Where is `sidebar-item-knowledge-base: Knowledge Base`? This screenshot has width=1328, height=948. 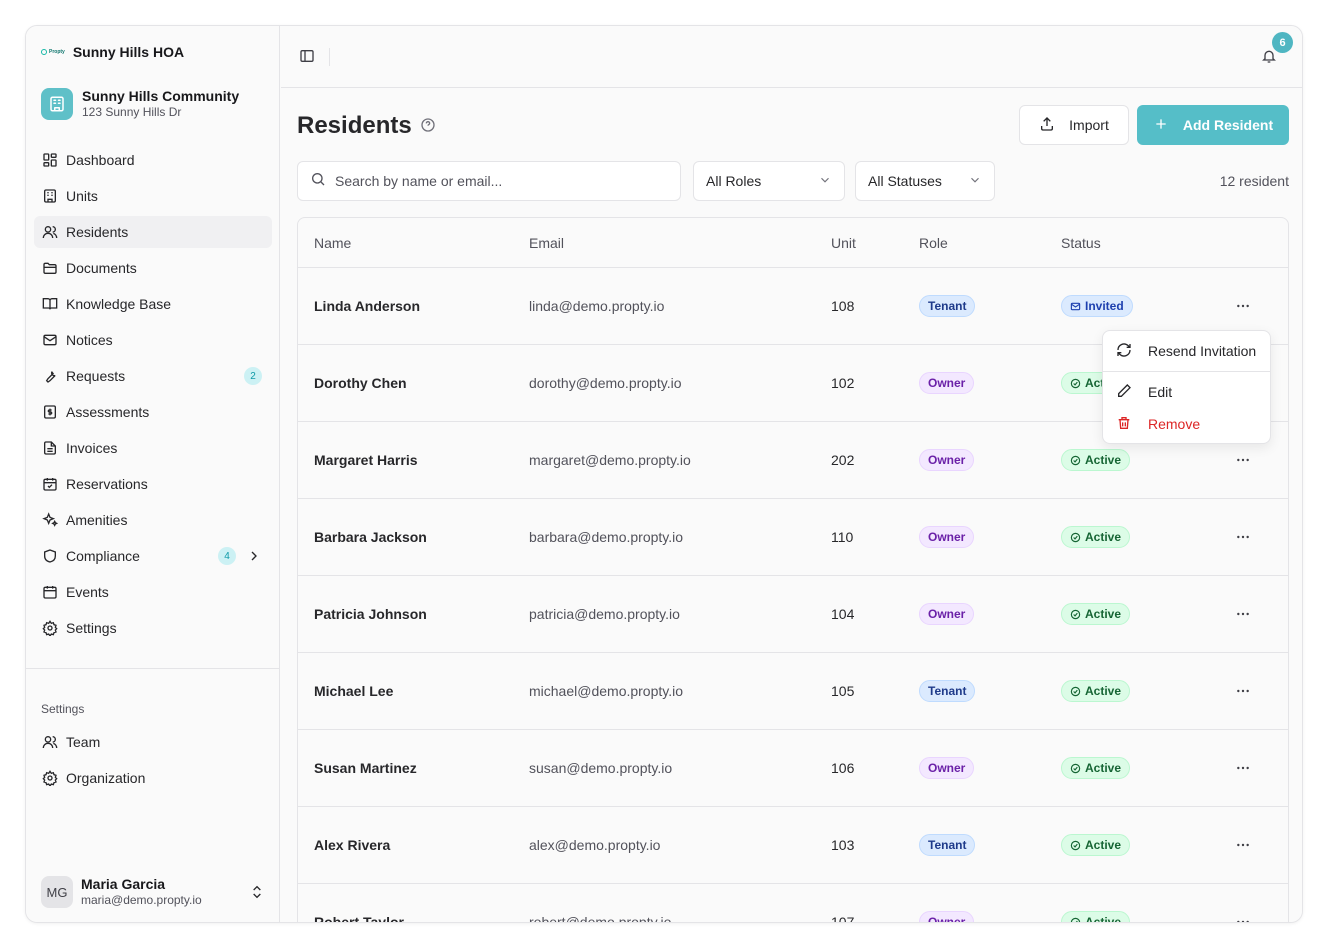
sidebar-item-knowledge-base: Knowledge Base is located at coordinates (153, 304).